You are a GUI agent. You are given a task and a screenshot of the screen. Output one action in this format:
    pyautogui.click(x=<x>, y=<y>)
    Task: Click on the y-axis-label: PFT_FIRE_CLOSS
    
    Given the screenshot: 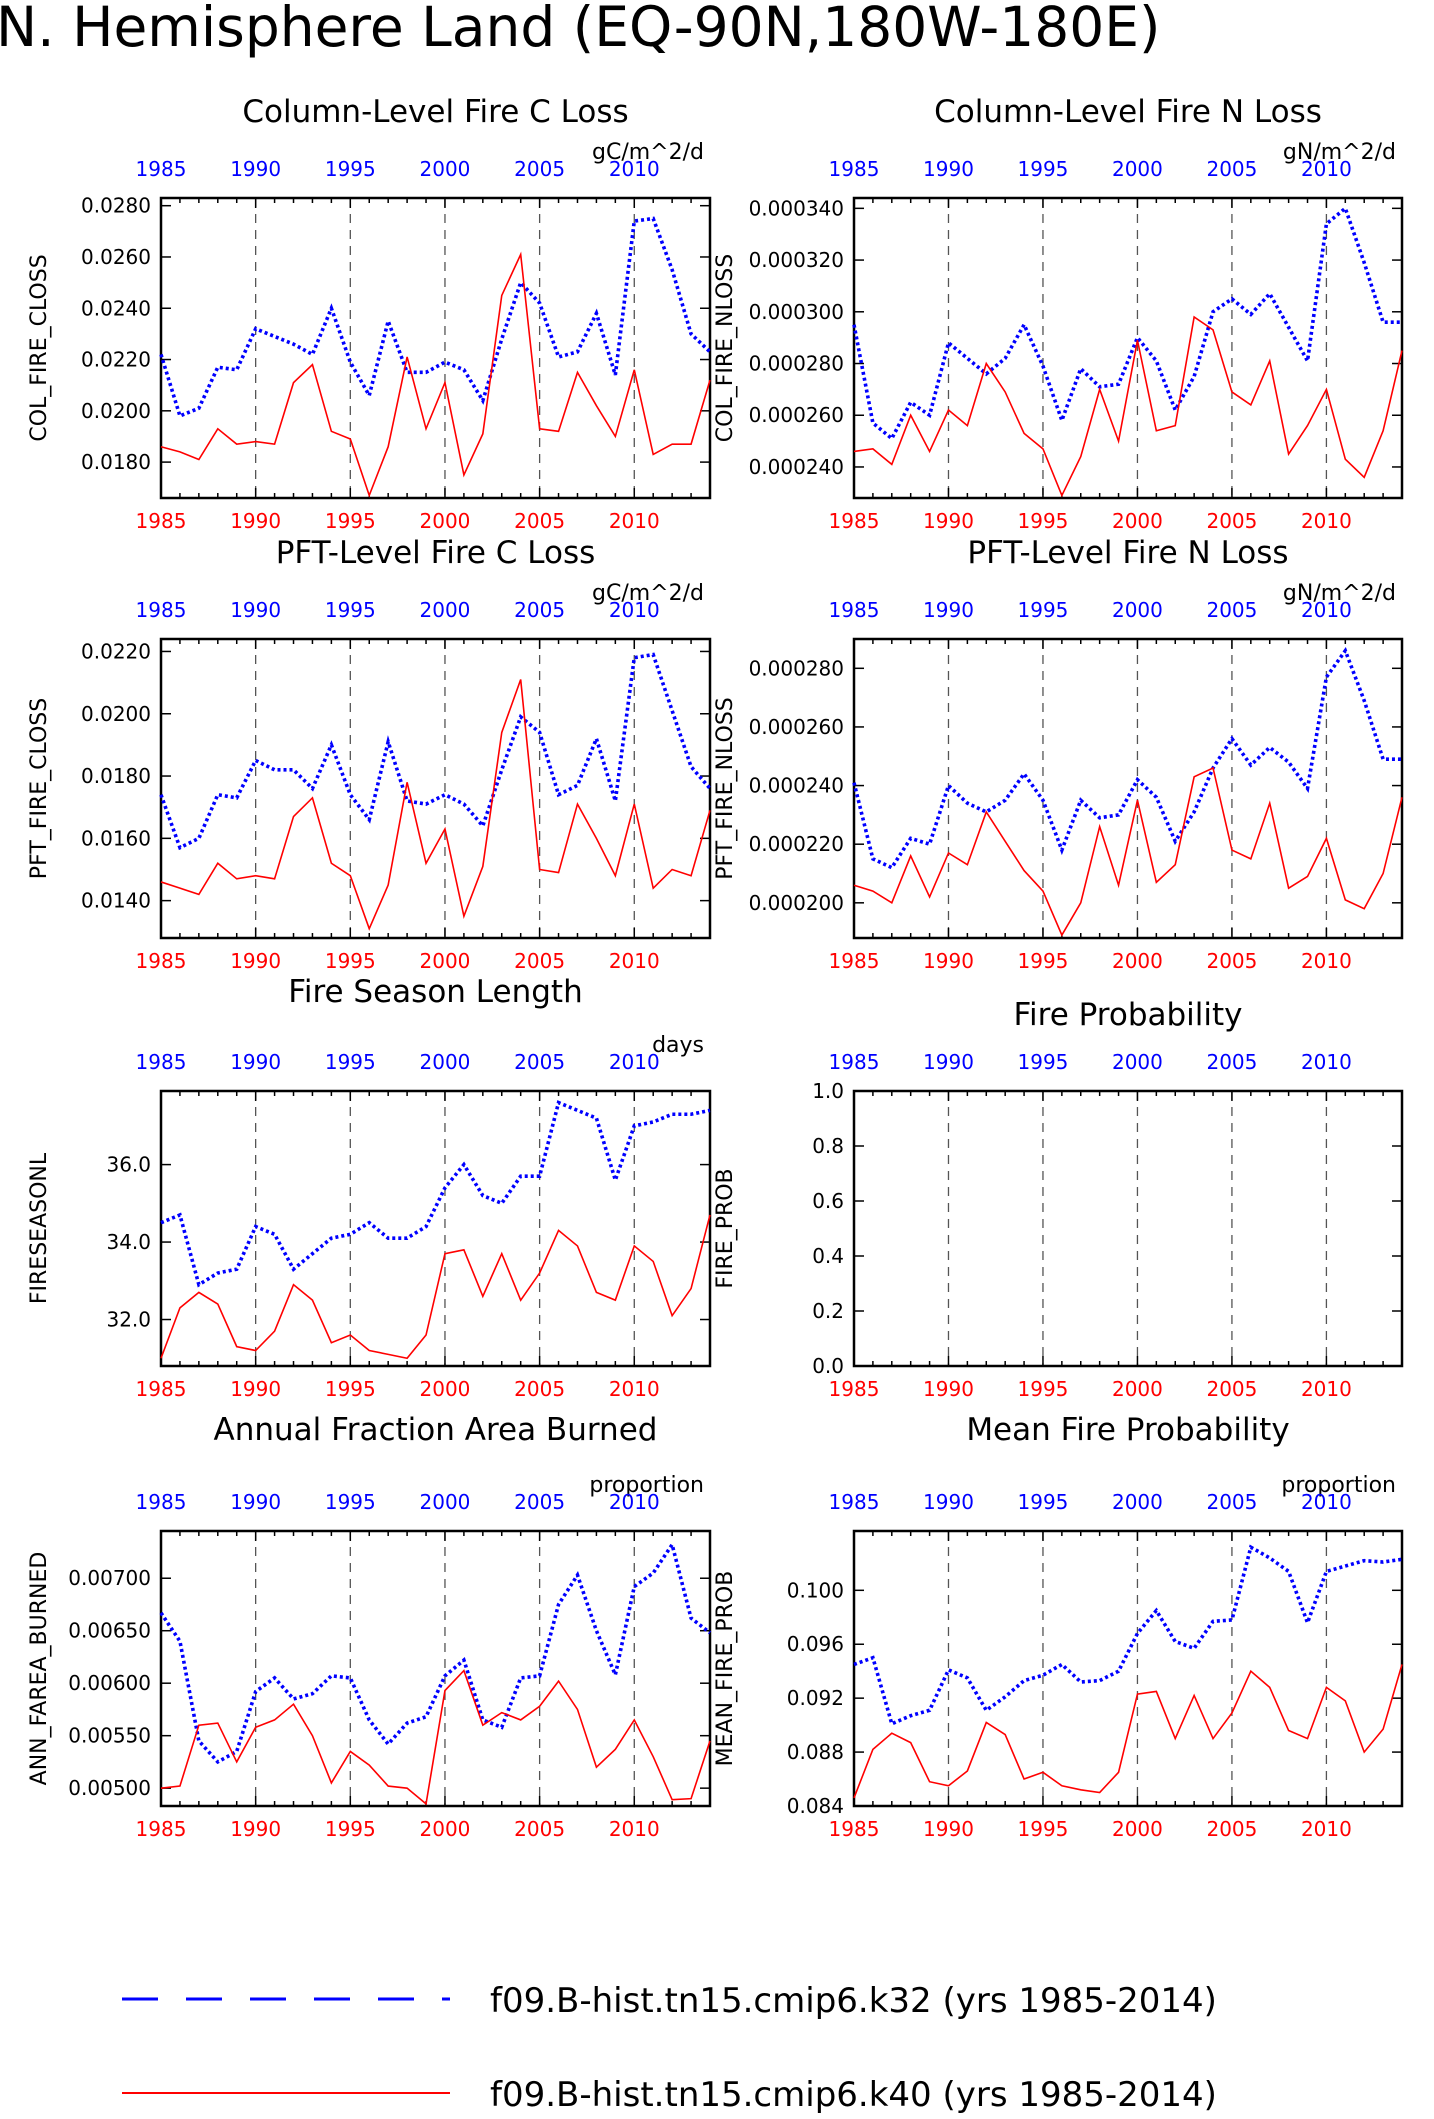 What is the action you would take?
    pyautogui.click(x=39, y=788)
    